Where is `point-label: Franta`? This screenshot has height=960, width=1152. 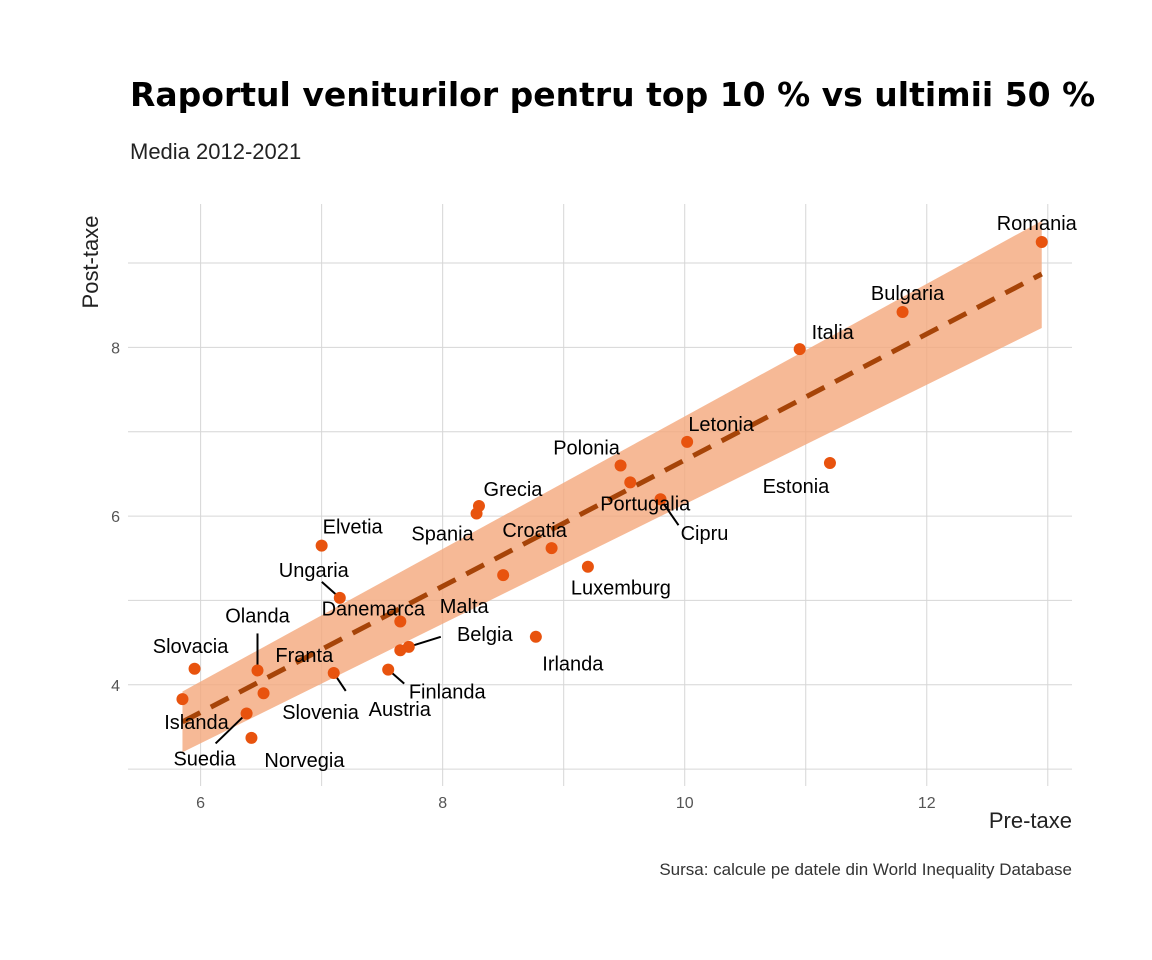
point-label: Franta is located at coordinates (304, 656).